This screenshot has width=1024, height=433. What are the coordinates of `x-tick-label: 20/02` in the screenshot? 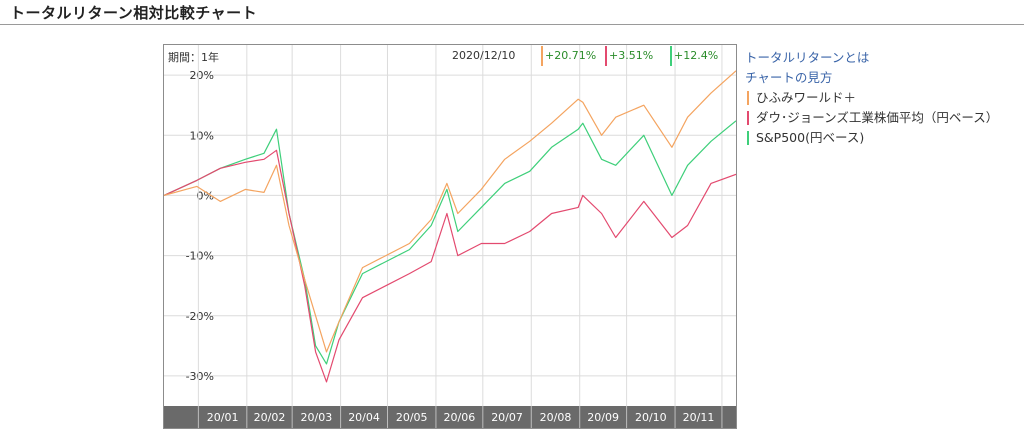 It's located at (270, 417).